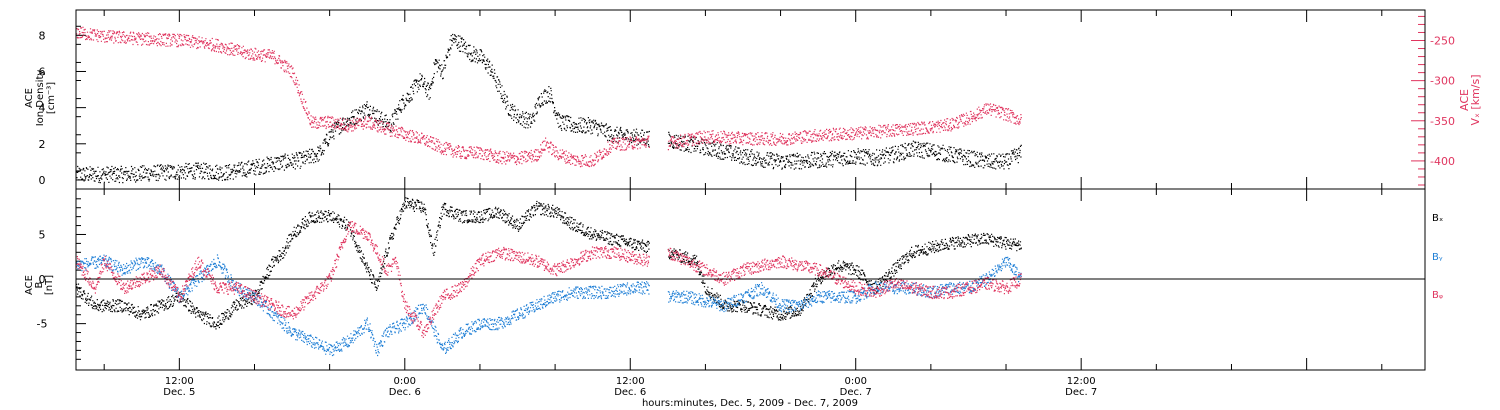 This screenshot has height=410, width=1500. Describe the element at coordinates (42, 180) in the screenshot. I see `top-left-tick-label: 0` at that location.